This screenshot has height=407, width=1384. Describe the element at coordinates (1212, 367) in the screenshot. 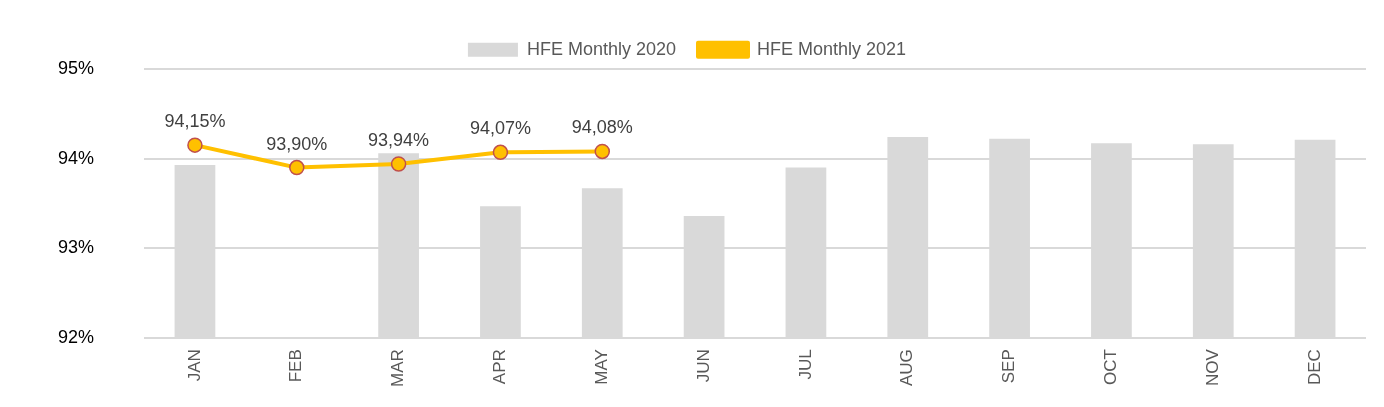

I see `x-tick-label: NOV` at that location.